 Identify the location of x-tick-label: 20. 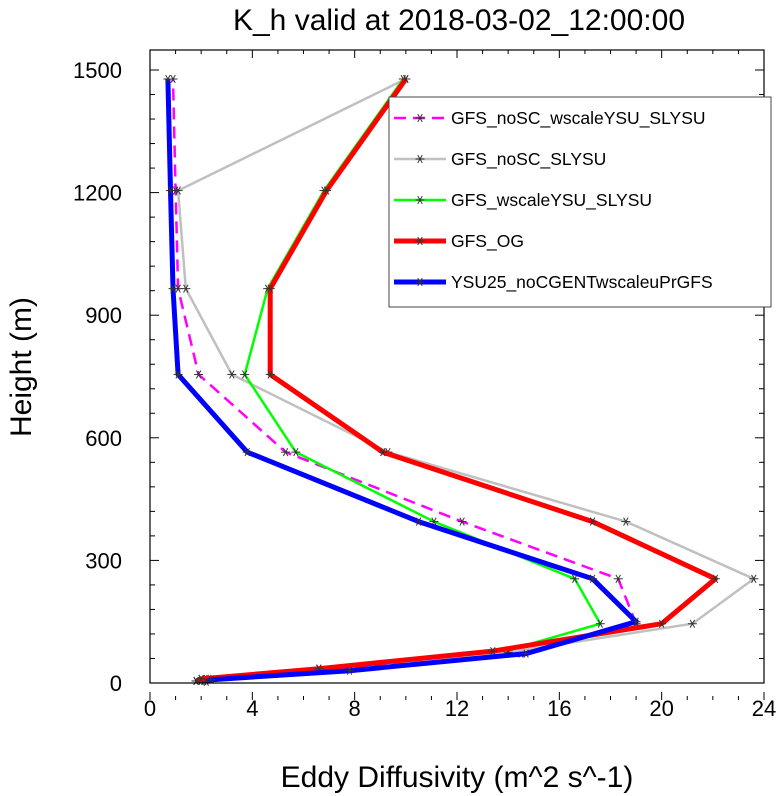
(661, 708).